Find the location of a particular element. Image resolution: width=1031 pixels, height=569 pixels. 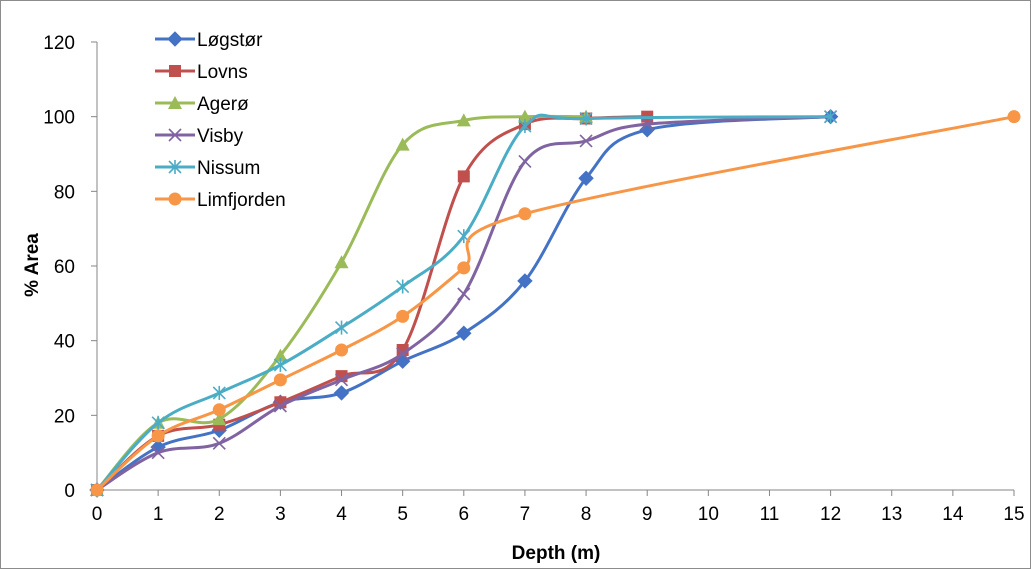

legend-label: Løgstør is located at coordinates (230, 40).